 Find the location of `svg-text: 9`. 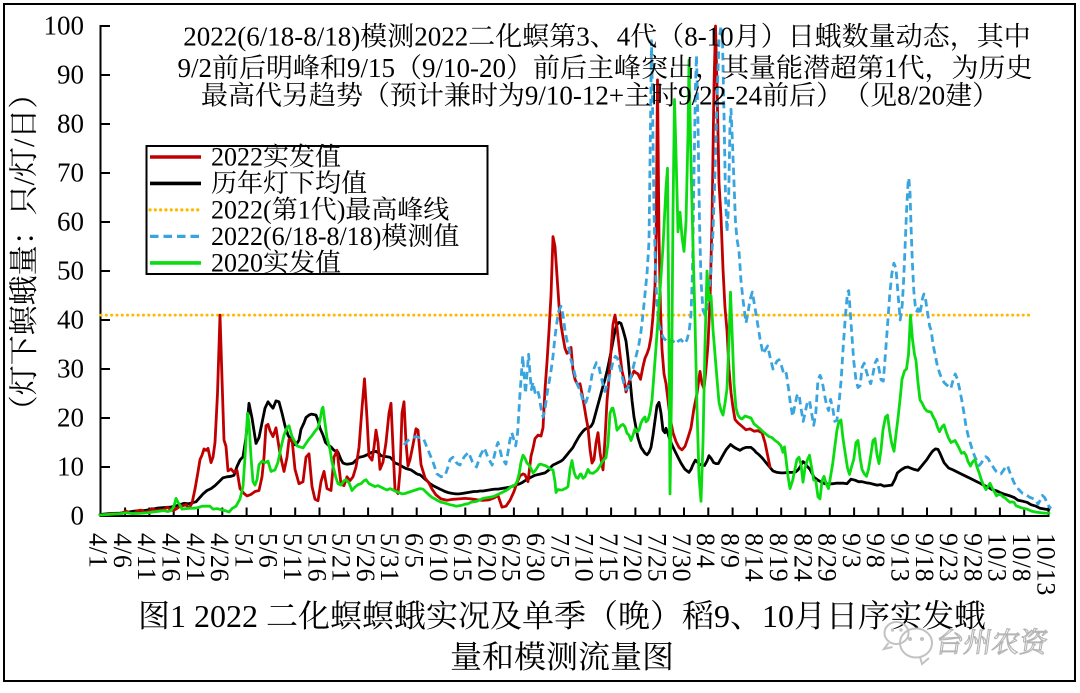

svg-text: 9 is located at coordinates (722, 616).